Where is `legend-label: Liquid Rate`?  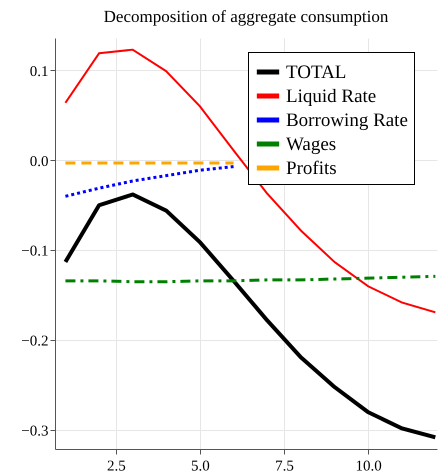
legend-label: Liquid Rate is located at coordinates (331, 96).